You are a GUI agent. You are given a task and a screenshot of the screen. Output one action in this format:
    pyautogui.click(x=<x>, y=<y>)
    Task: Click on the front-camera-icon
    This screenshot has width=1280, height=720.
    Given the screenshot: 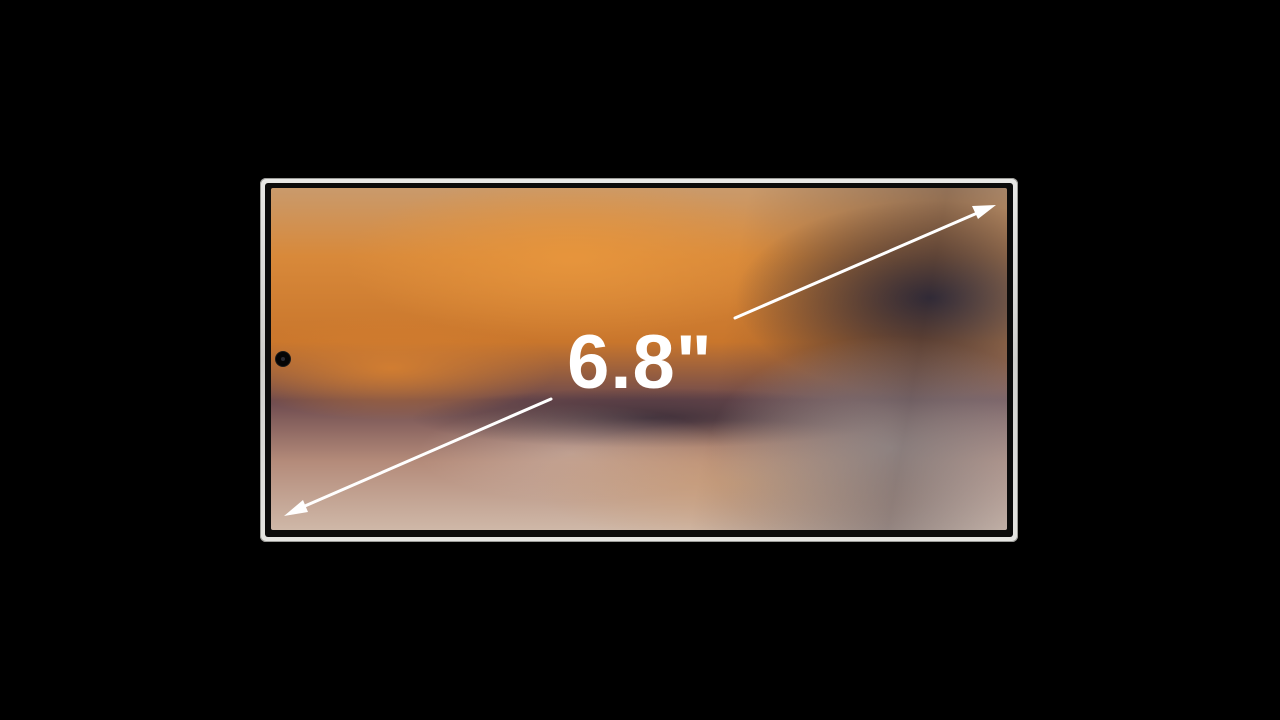 What is the action you would take?
    pyautogui.click(x=283, y=359)
    